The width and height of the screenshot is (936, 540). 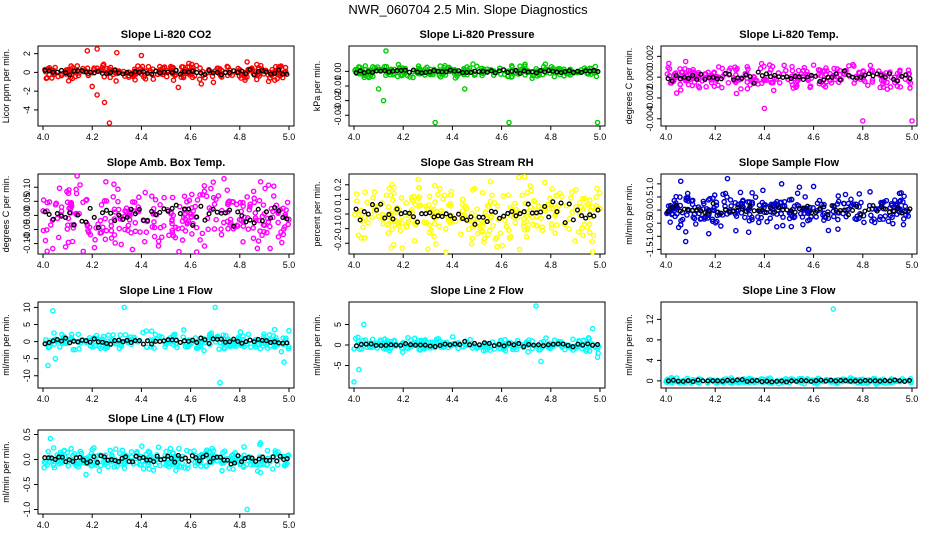 What do you see at coordinates (501, 137) in the screenshot?
I see `x-tick-label: 4.6` at bounding box center [501, 137].